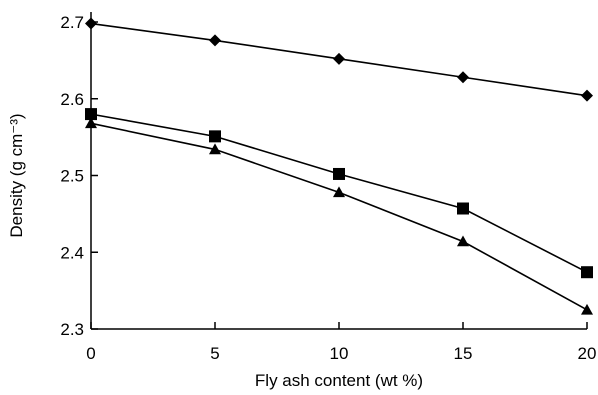 This screenshot has width=598, height=395. Describe the element at coordinates (463, 353) in the screenshot. I see `x-tick-label: 15` at that location.